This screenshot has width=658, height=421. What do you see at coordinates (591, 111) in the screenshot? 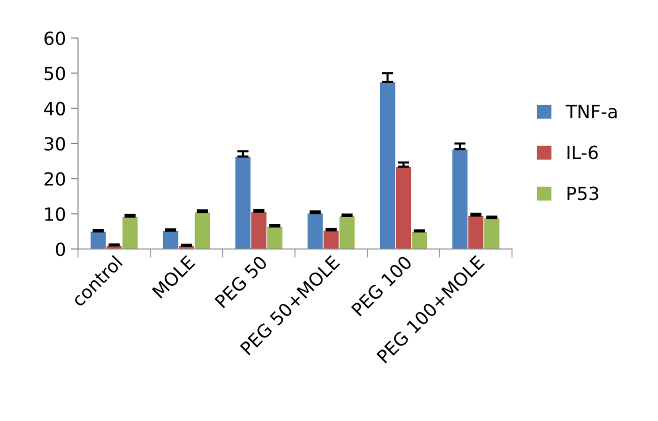
I see `legend-label: TNF-a` at bounding box center [591, 111].